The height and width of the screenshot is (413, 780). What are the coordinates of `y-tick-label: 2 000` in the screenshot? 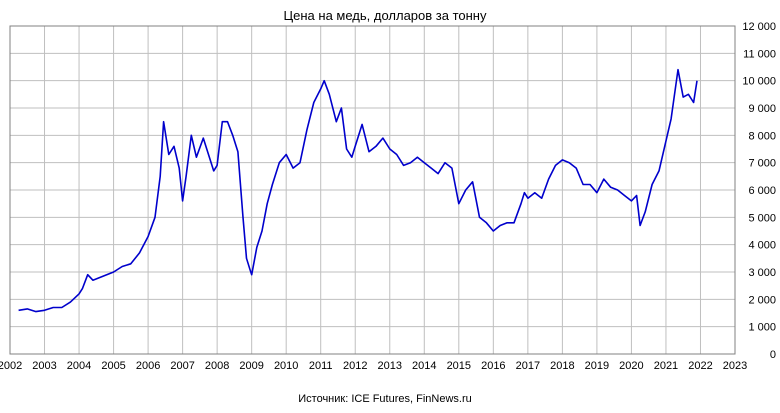 It's located at (762, 300).